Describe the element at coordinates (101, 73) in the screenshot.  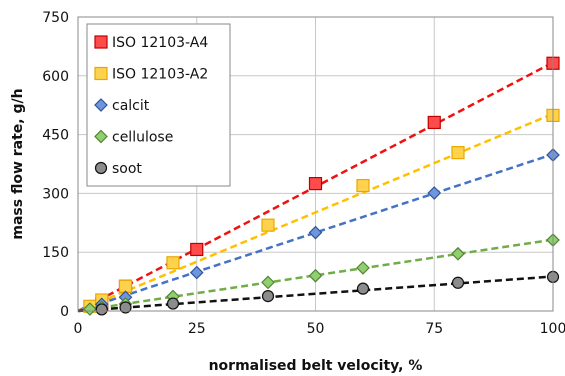
I see `legend-marker-iso-12103-a2` at that location.